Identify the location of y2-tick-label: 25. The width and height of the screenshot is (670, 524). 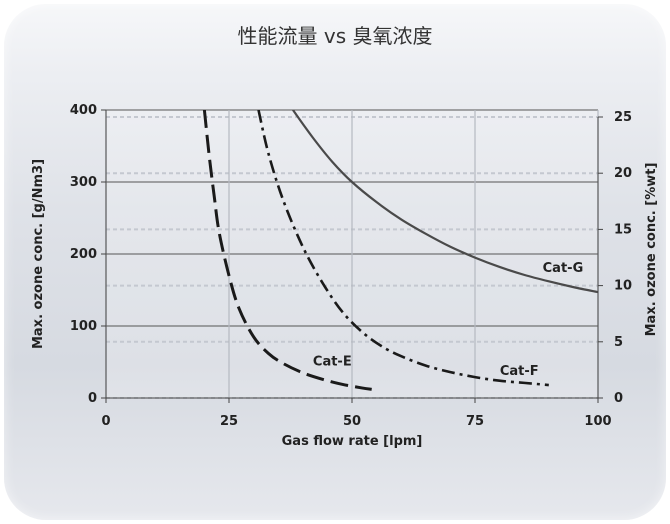
(623, 117).